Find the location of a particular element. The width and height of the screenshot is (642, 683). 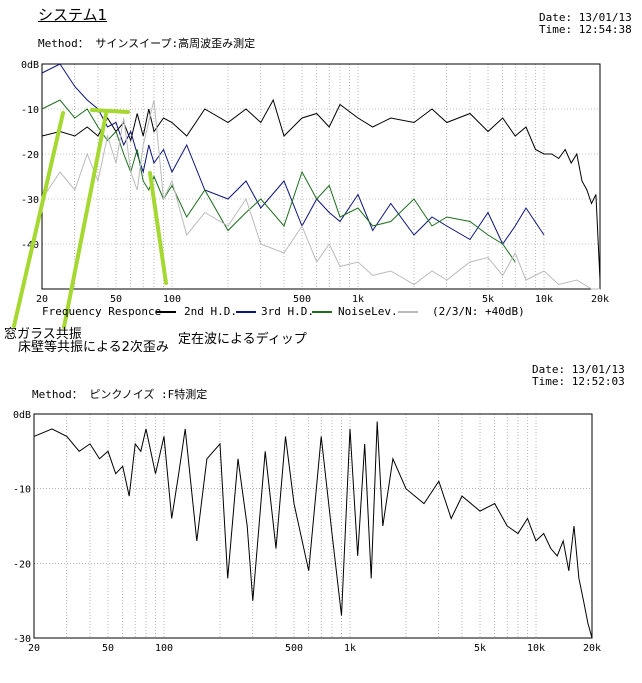

annotation-standing-wave: 定在波によるディップ is located at coordinates (242, 339).